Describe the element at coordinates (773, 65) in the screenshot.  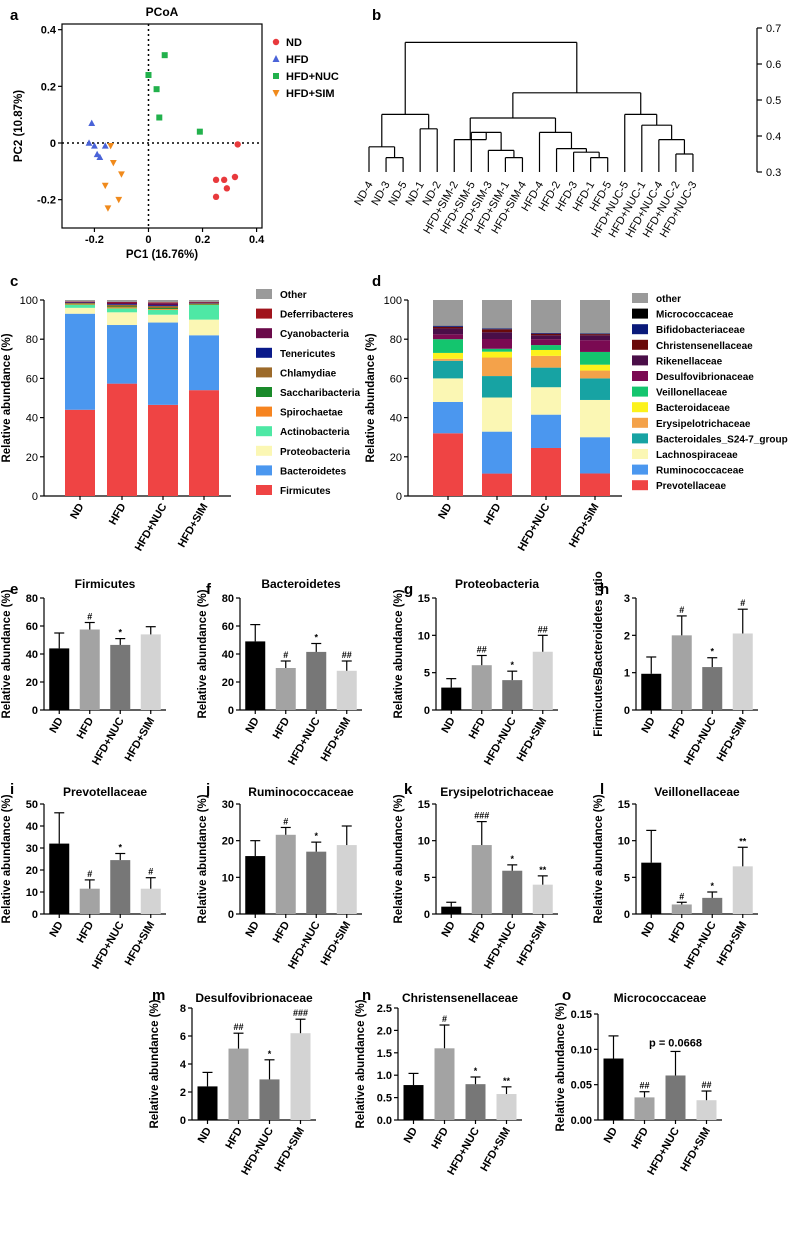
I see `dendro-axis-tick-label: 0.6` at that location.